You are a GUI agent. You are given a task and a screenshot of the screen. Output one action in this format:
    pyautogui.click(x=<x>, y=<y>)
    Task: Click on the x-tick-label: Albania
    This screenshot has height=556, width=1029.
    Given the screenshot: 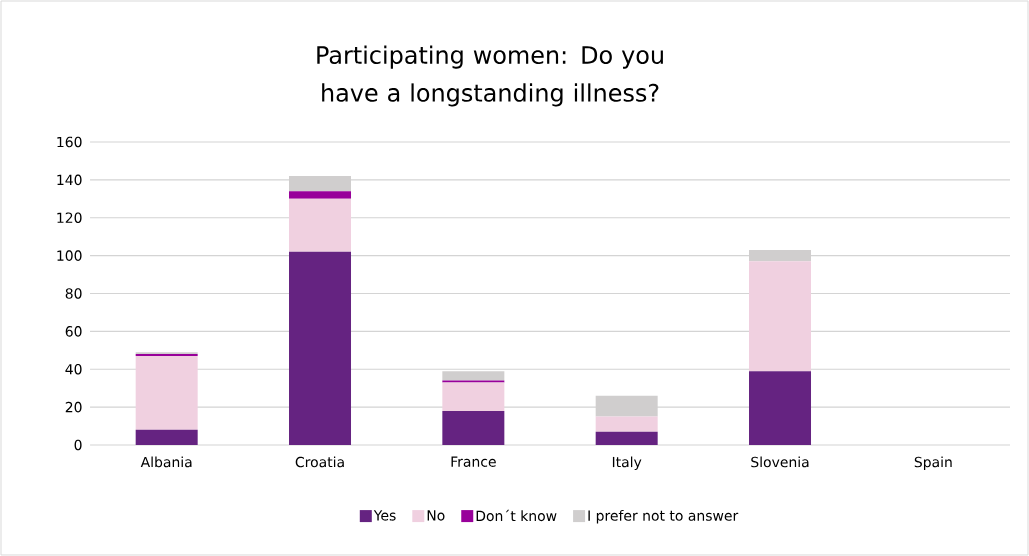 What is the action you would take?
    pyautogui.click(x=166, y=462)
    